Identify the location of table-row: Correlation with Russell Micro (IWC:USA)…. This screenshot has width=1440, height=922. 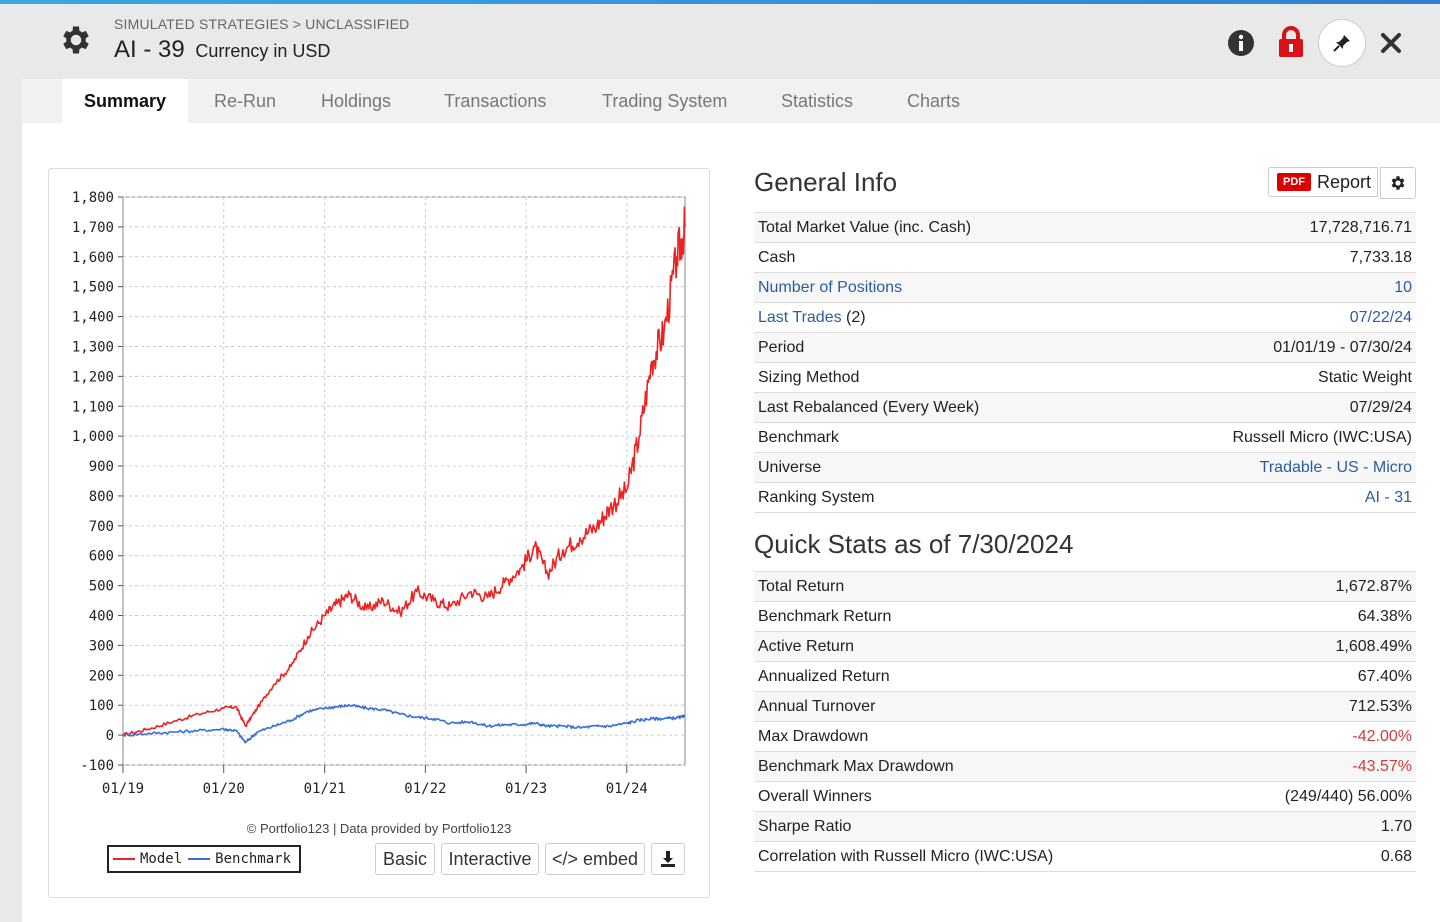
(1085, 856).